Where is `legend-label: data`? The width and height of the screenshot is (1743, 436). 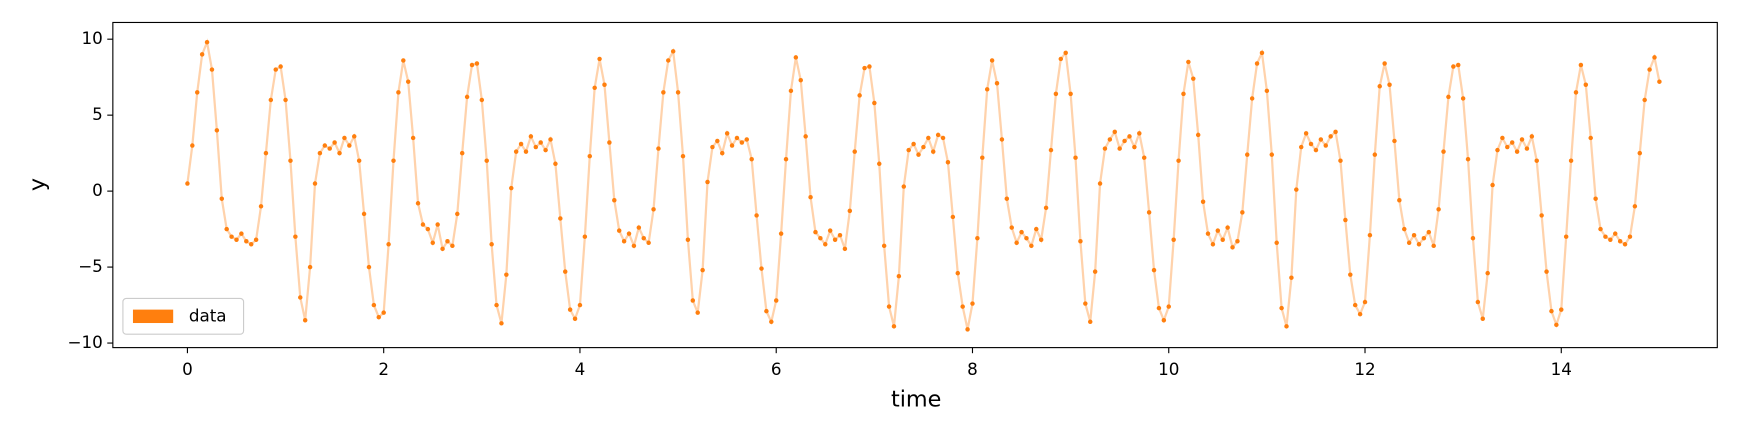 legend-label: data is located at coordinates (208, 315).